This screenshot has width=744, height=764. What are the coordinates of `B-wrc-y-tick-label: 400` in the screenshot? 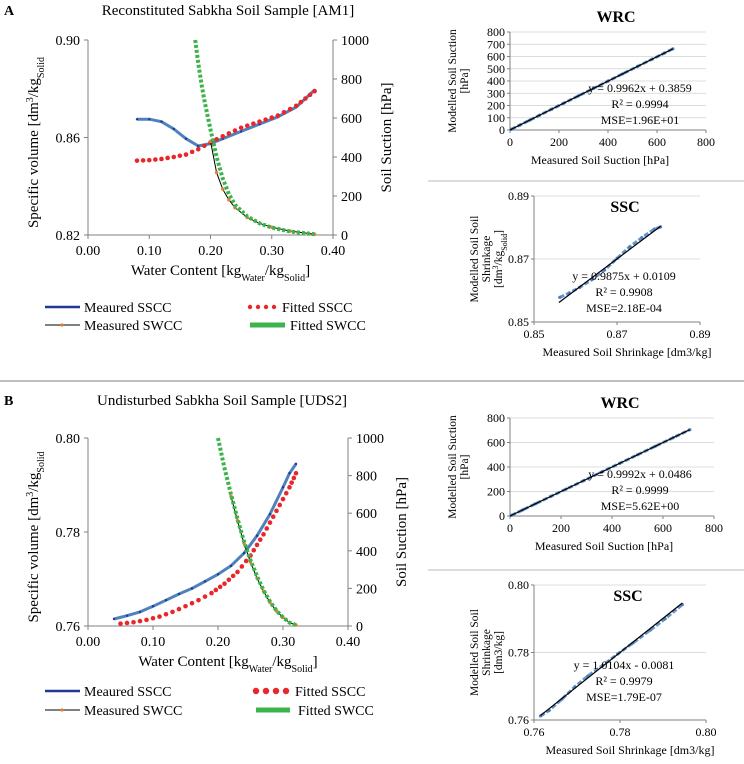 It's located at (496, 467).